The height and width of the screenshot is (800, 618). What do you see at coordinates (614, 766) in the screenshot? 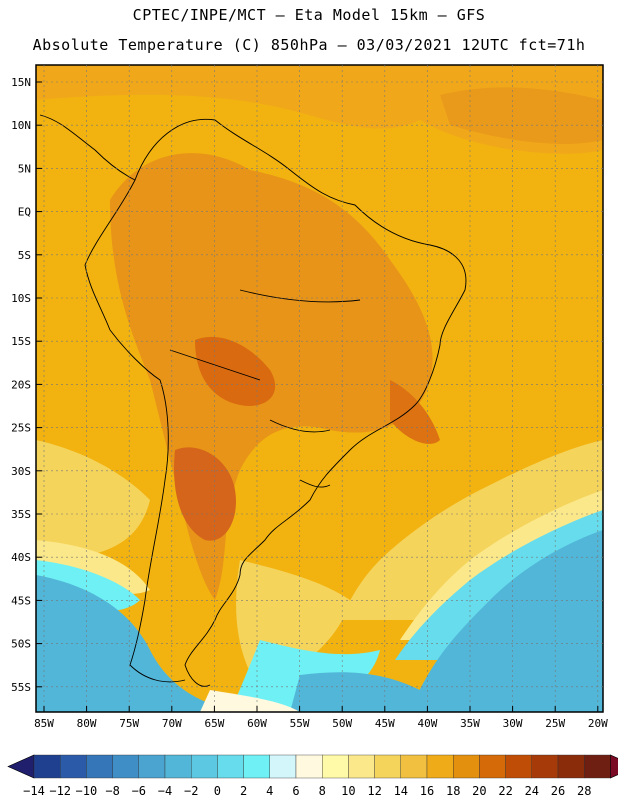
I see `colorbar-high-arrow` at bounding box center [614, 766].